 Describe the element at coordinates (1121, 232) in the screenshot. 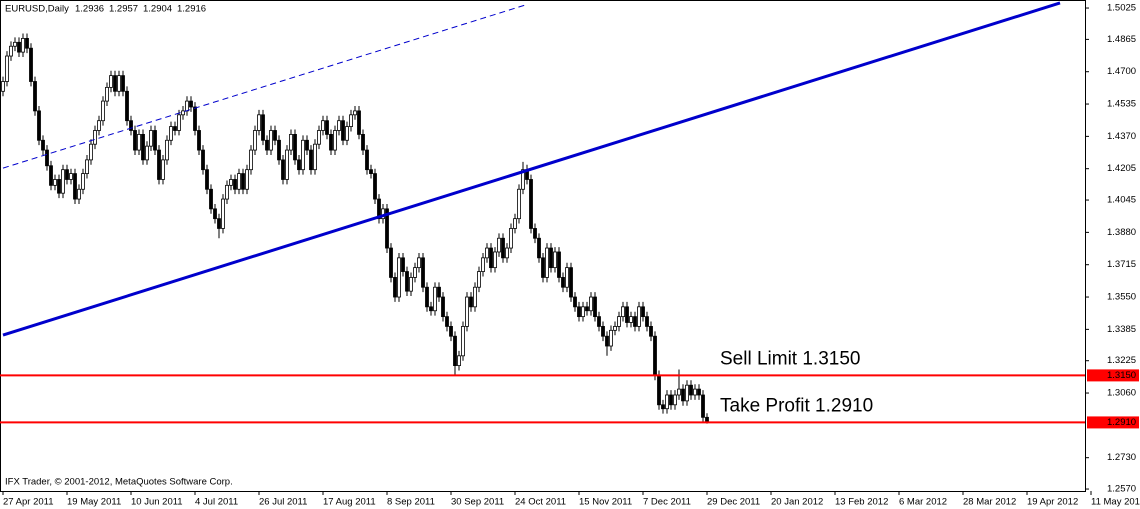

I see `y-tick-label: 1.3880` at that location.